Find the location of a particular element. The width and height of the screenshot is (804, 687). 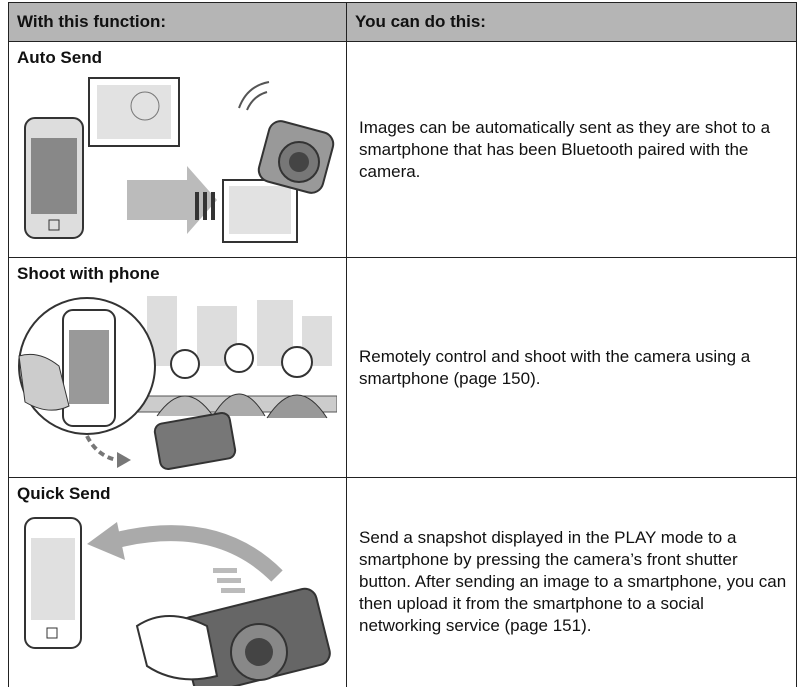

function-title: Shoot with phone is located at coordinates (88, 273).